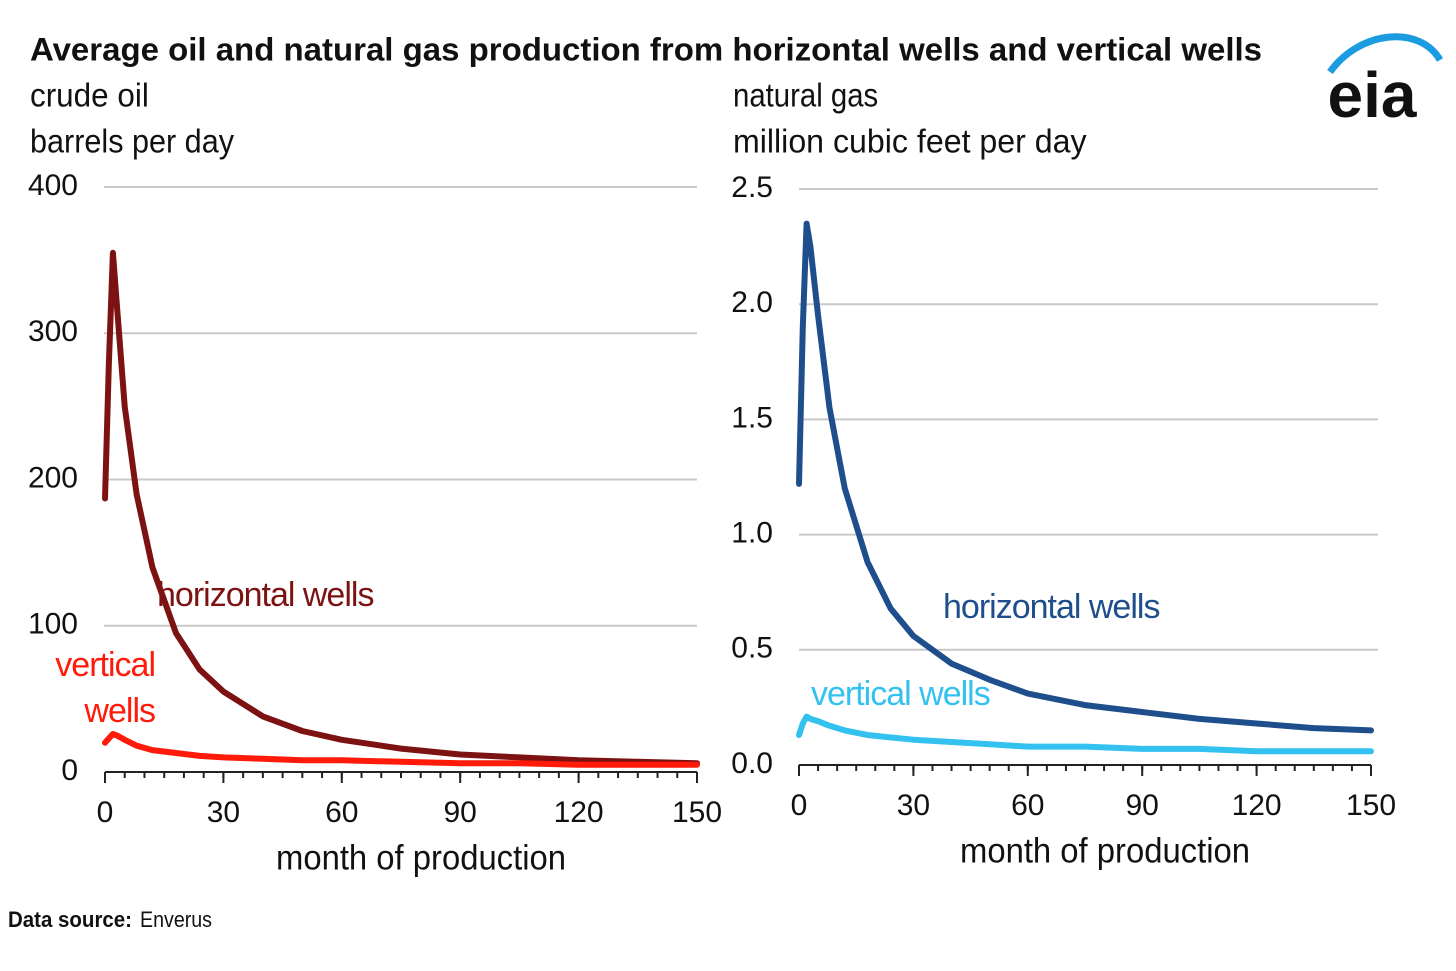 The height and width of the screenshot is (971, 1456). What do you see at coordinates (53, 624) in the screenshot?
I see `y-tick-label: 100` at bounding box center [53, 624].